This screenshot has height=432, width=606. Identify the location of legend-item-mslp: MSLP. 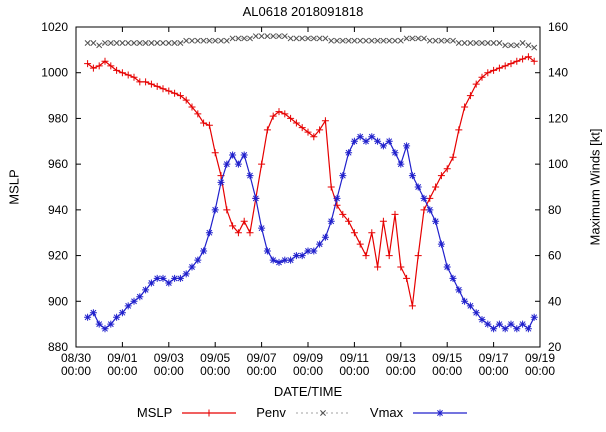
(187, 412).